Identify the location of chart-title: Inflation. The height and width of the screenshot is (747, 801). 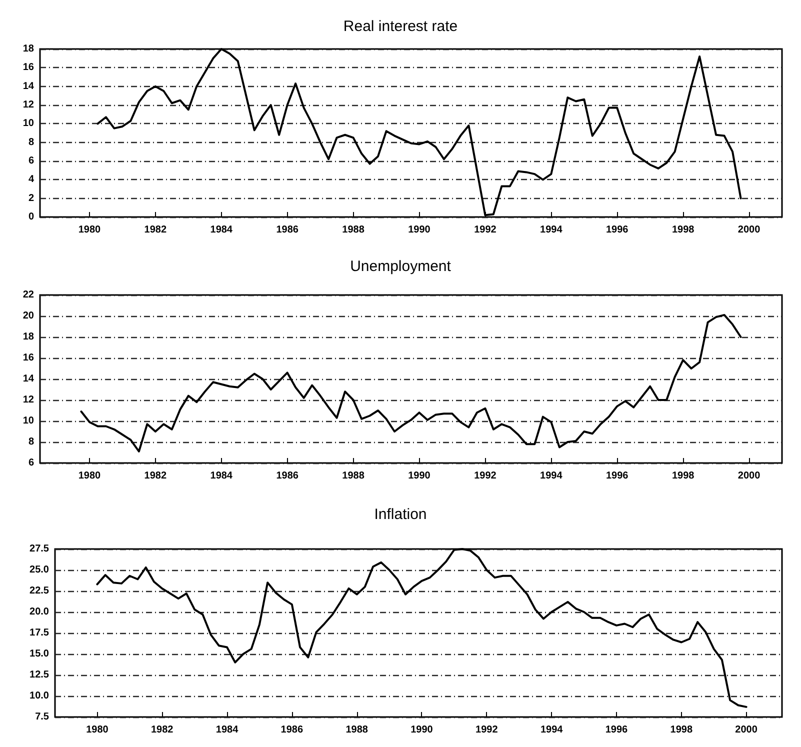
(400, 514).